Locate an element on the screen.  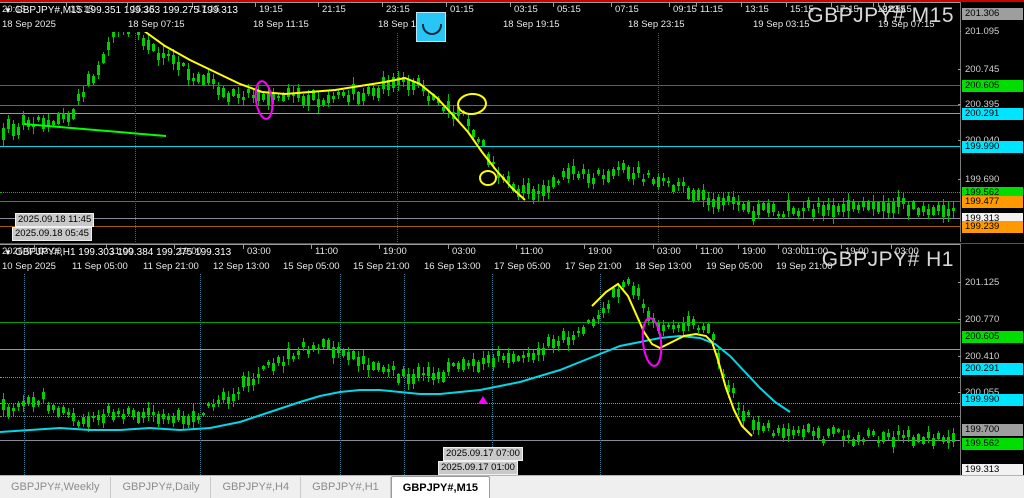
time-label-hour: 19:00 is located at coordinates (190, 251).